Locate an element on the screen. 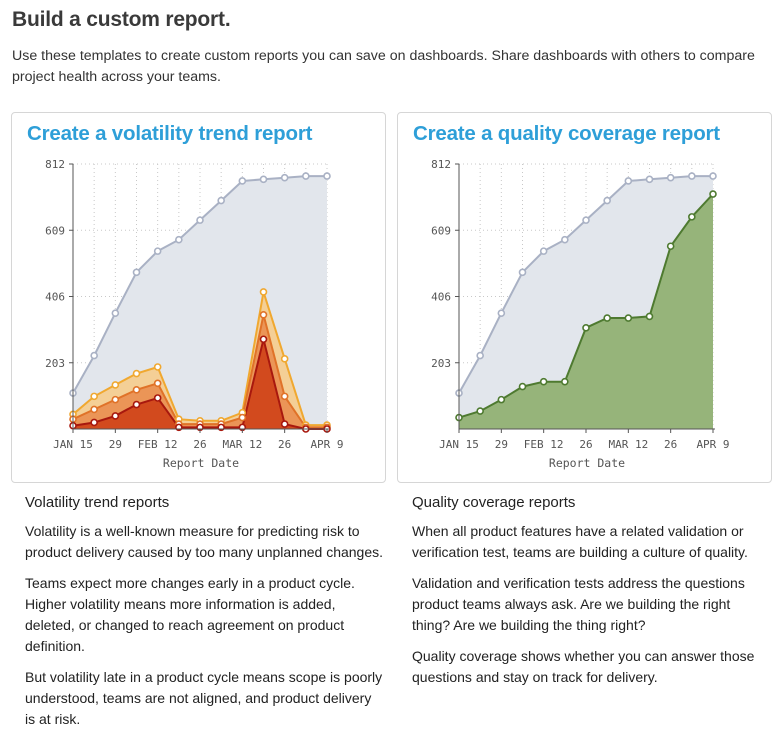 This screenshot has height=731, width=780. qual-x-axis-label: Report Date is located at coordinates (587, 463).